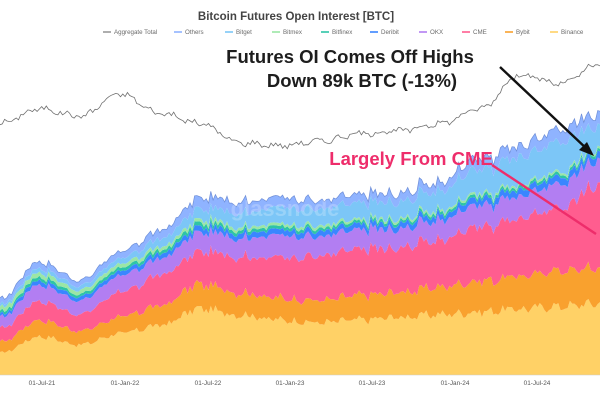  I want to click on x-tick-label: 01-Jul-22, so click(208, 383).